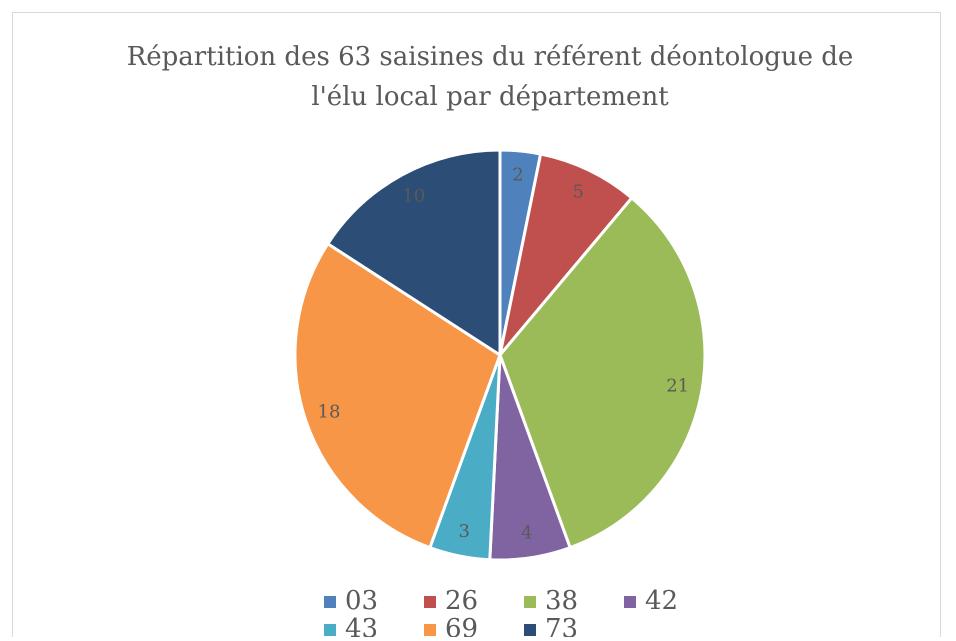  What do you see at coordinates (578, 191) in the screenshot?
I see `data-label: 5` at bounding box center [578, 191].